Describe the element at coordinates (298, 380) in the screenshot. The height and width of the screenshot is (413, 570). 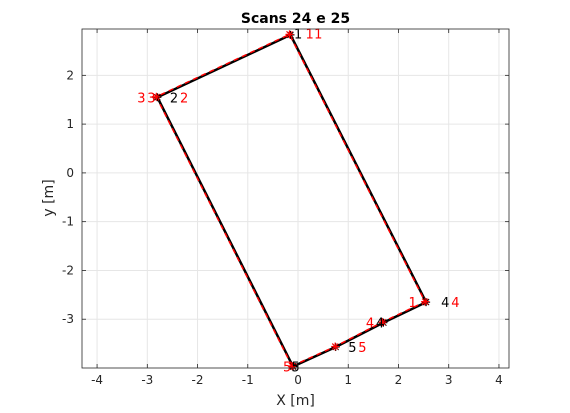
I see `x-tick-label: 0` at that location.